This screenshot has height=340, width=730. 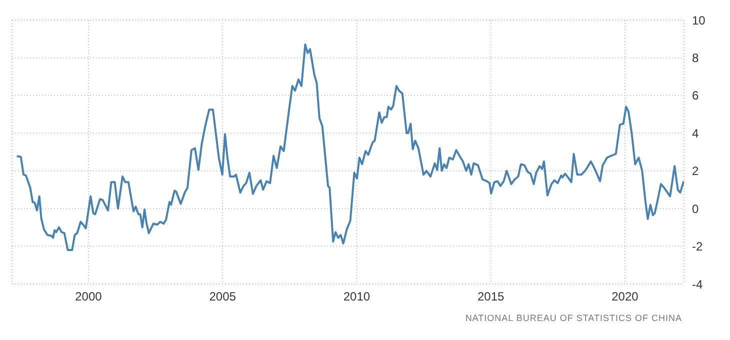 What do you see at coordinates (695, 209) in the screenshot?
I see `y-tick-label: 0` at bounding box center [695, 209].